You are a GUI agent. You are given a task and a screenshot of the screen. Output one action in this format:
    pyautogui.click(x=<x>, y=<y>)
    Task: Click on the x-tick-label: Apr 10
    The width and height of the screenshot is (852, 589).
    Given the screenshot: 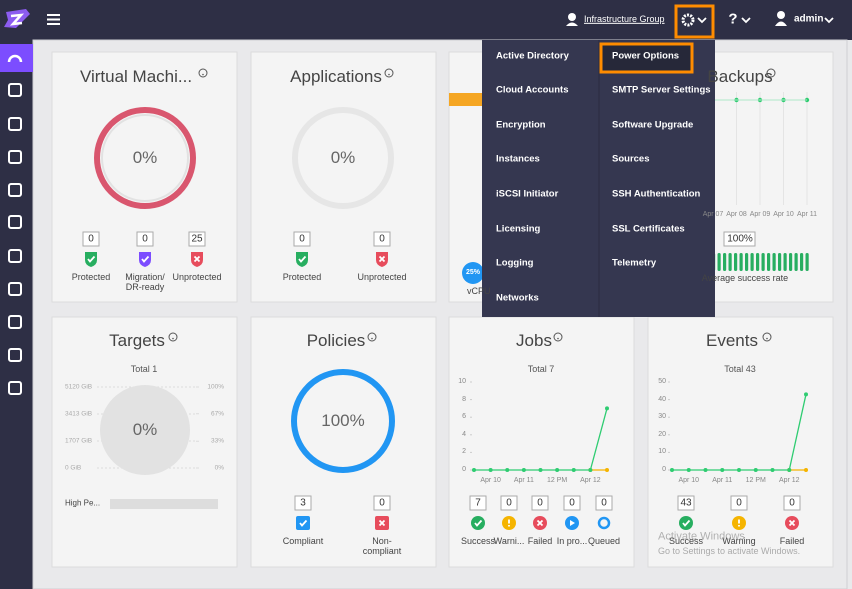 What is the action you would take?
    pyautogui.click(x=783, y=214)
    